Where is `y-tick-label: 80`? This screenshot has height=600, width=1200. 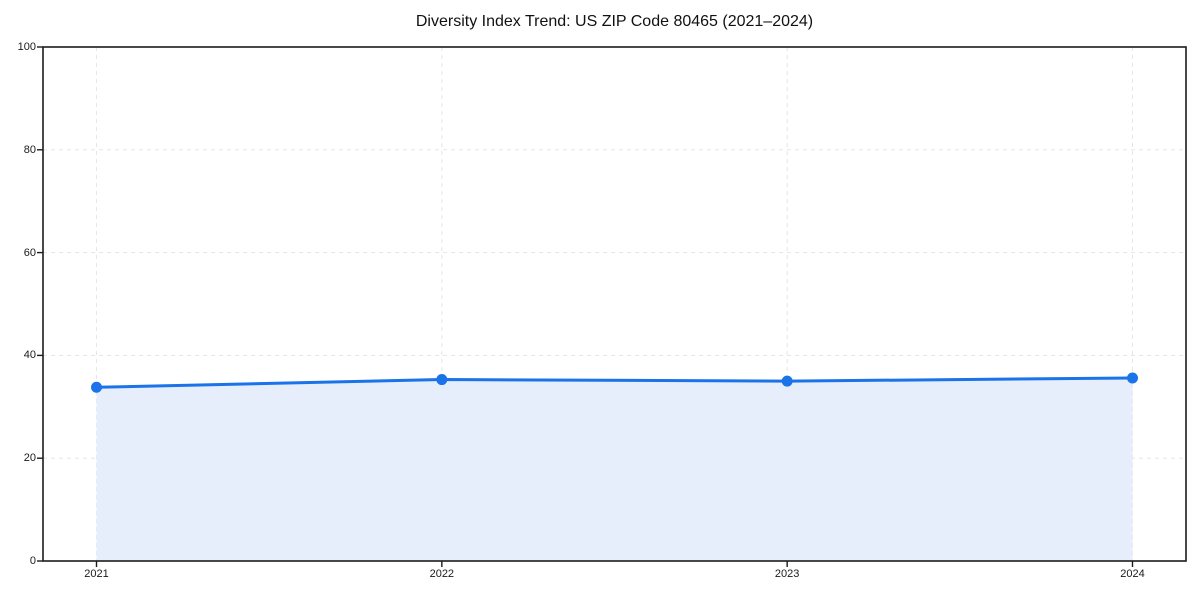
y-tick-label: 80 is located at coordinates (29, 149).